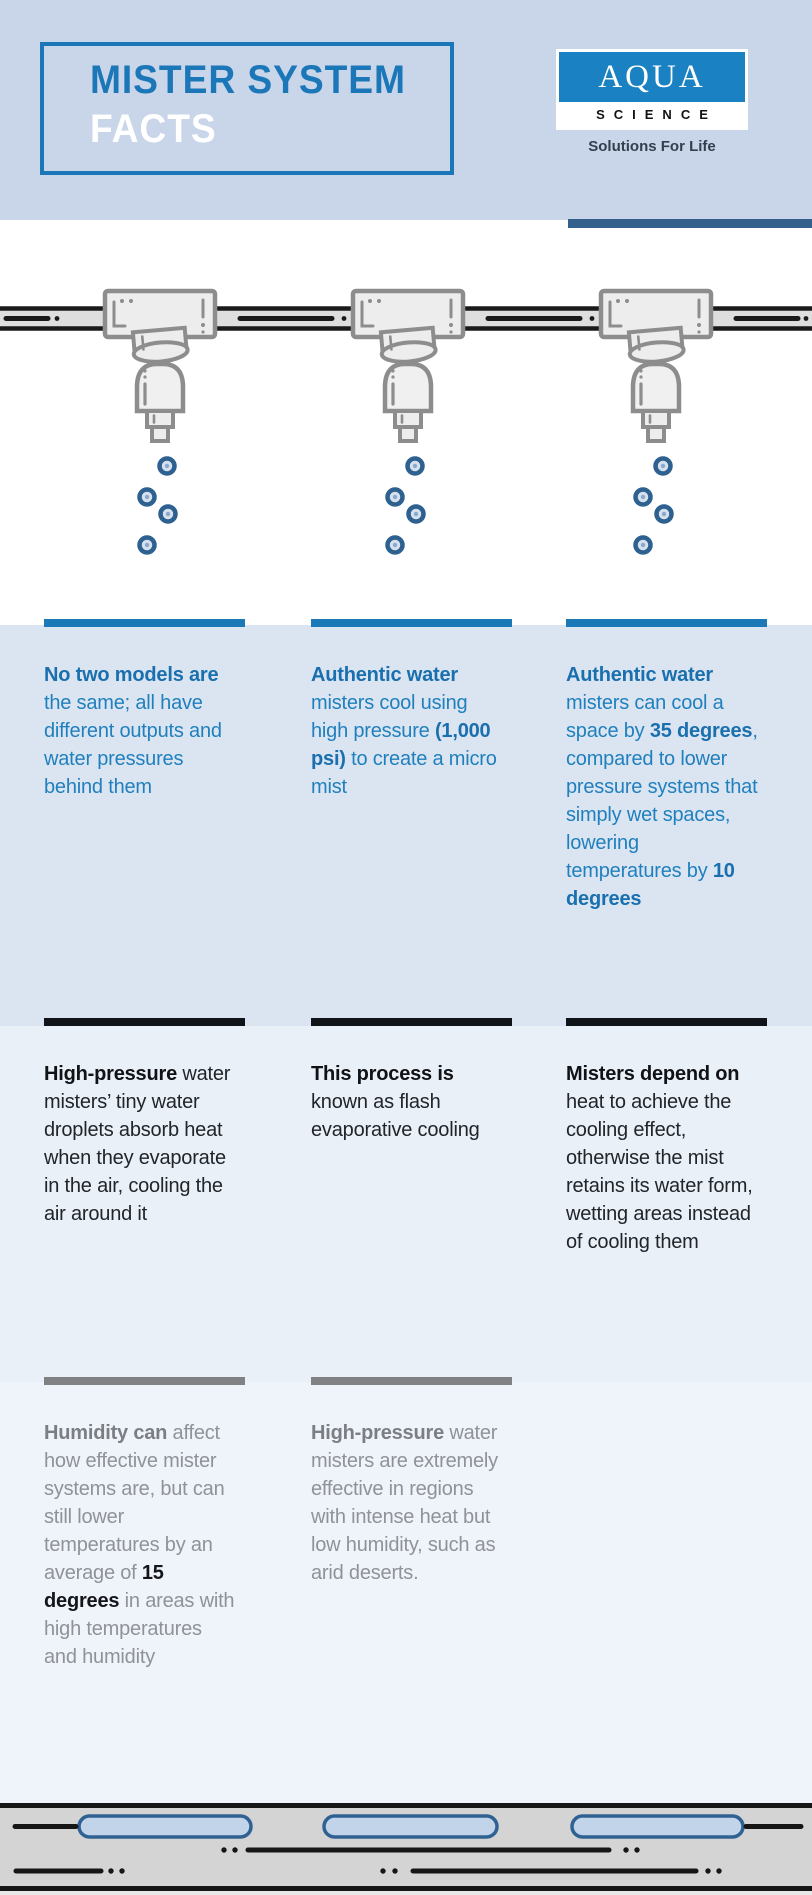  Describe the element at coordinates (153, 129) in the screenshot. I see `page-title-line2: FACTS` at that location.